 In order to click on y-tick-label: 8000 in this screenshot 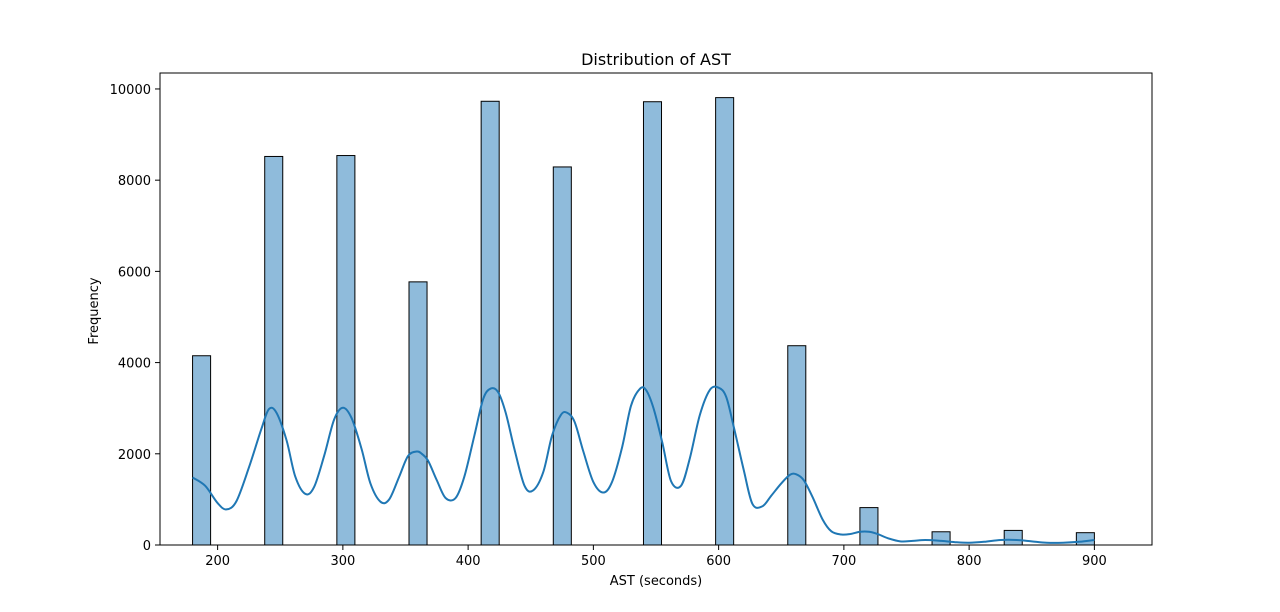, I will do `click(134, 181)`.